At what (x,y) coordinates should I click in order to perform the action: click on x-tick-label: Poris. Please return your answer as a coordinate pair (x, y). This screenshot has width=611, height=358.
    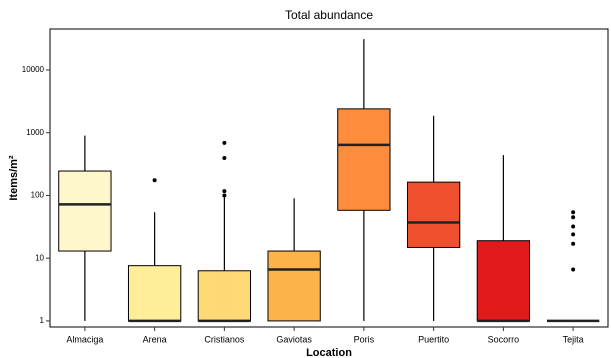
    Looking at the image, I should click on (364, 339).